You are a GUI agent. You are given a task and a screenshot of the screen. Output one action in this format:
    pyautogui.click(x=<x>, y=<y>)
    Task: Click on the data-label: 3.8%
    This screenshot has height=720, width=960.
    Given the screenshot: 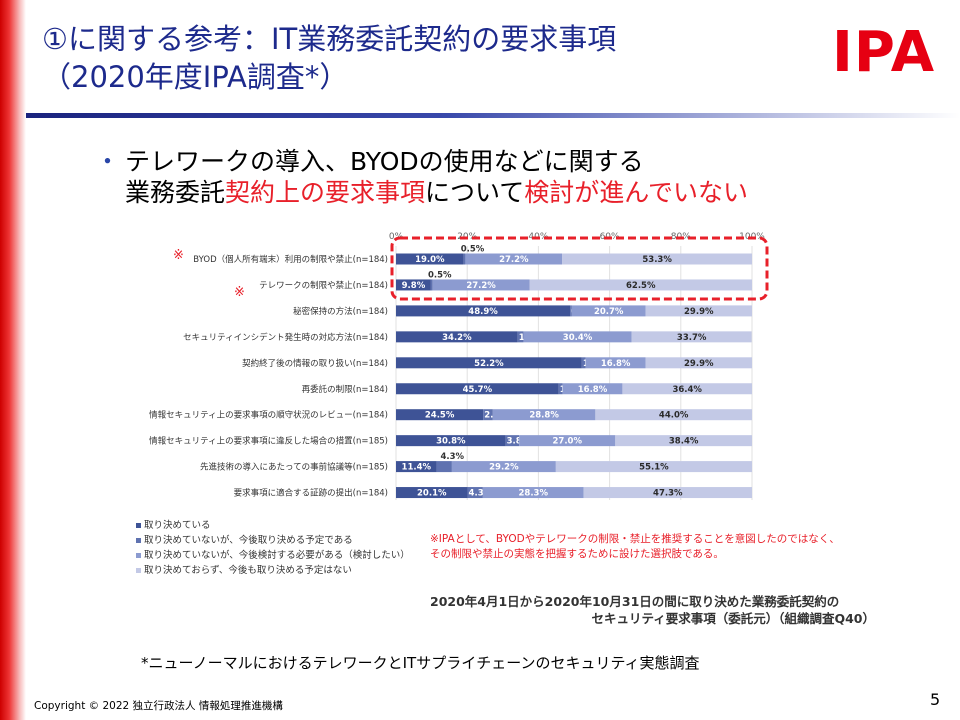 What is the action you would take?
    pyautogui.click(x=519, y=442)
    